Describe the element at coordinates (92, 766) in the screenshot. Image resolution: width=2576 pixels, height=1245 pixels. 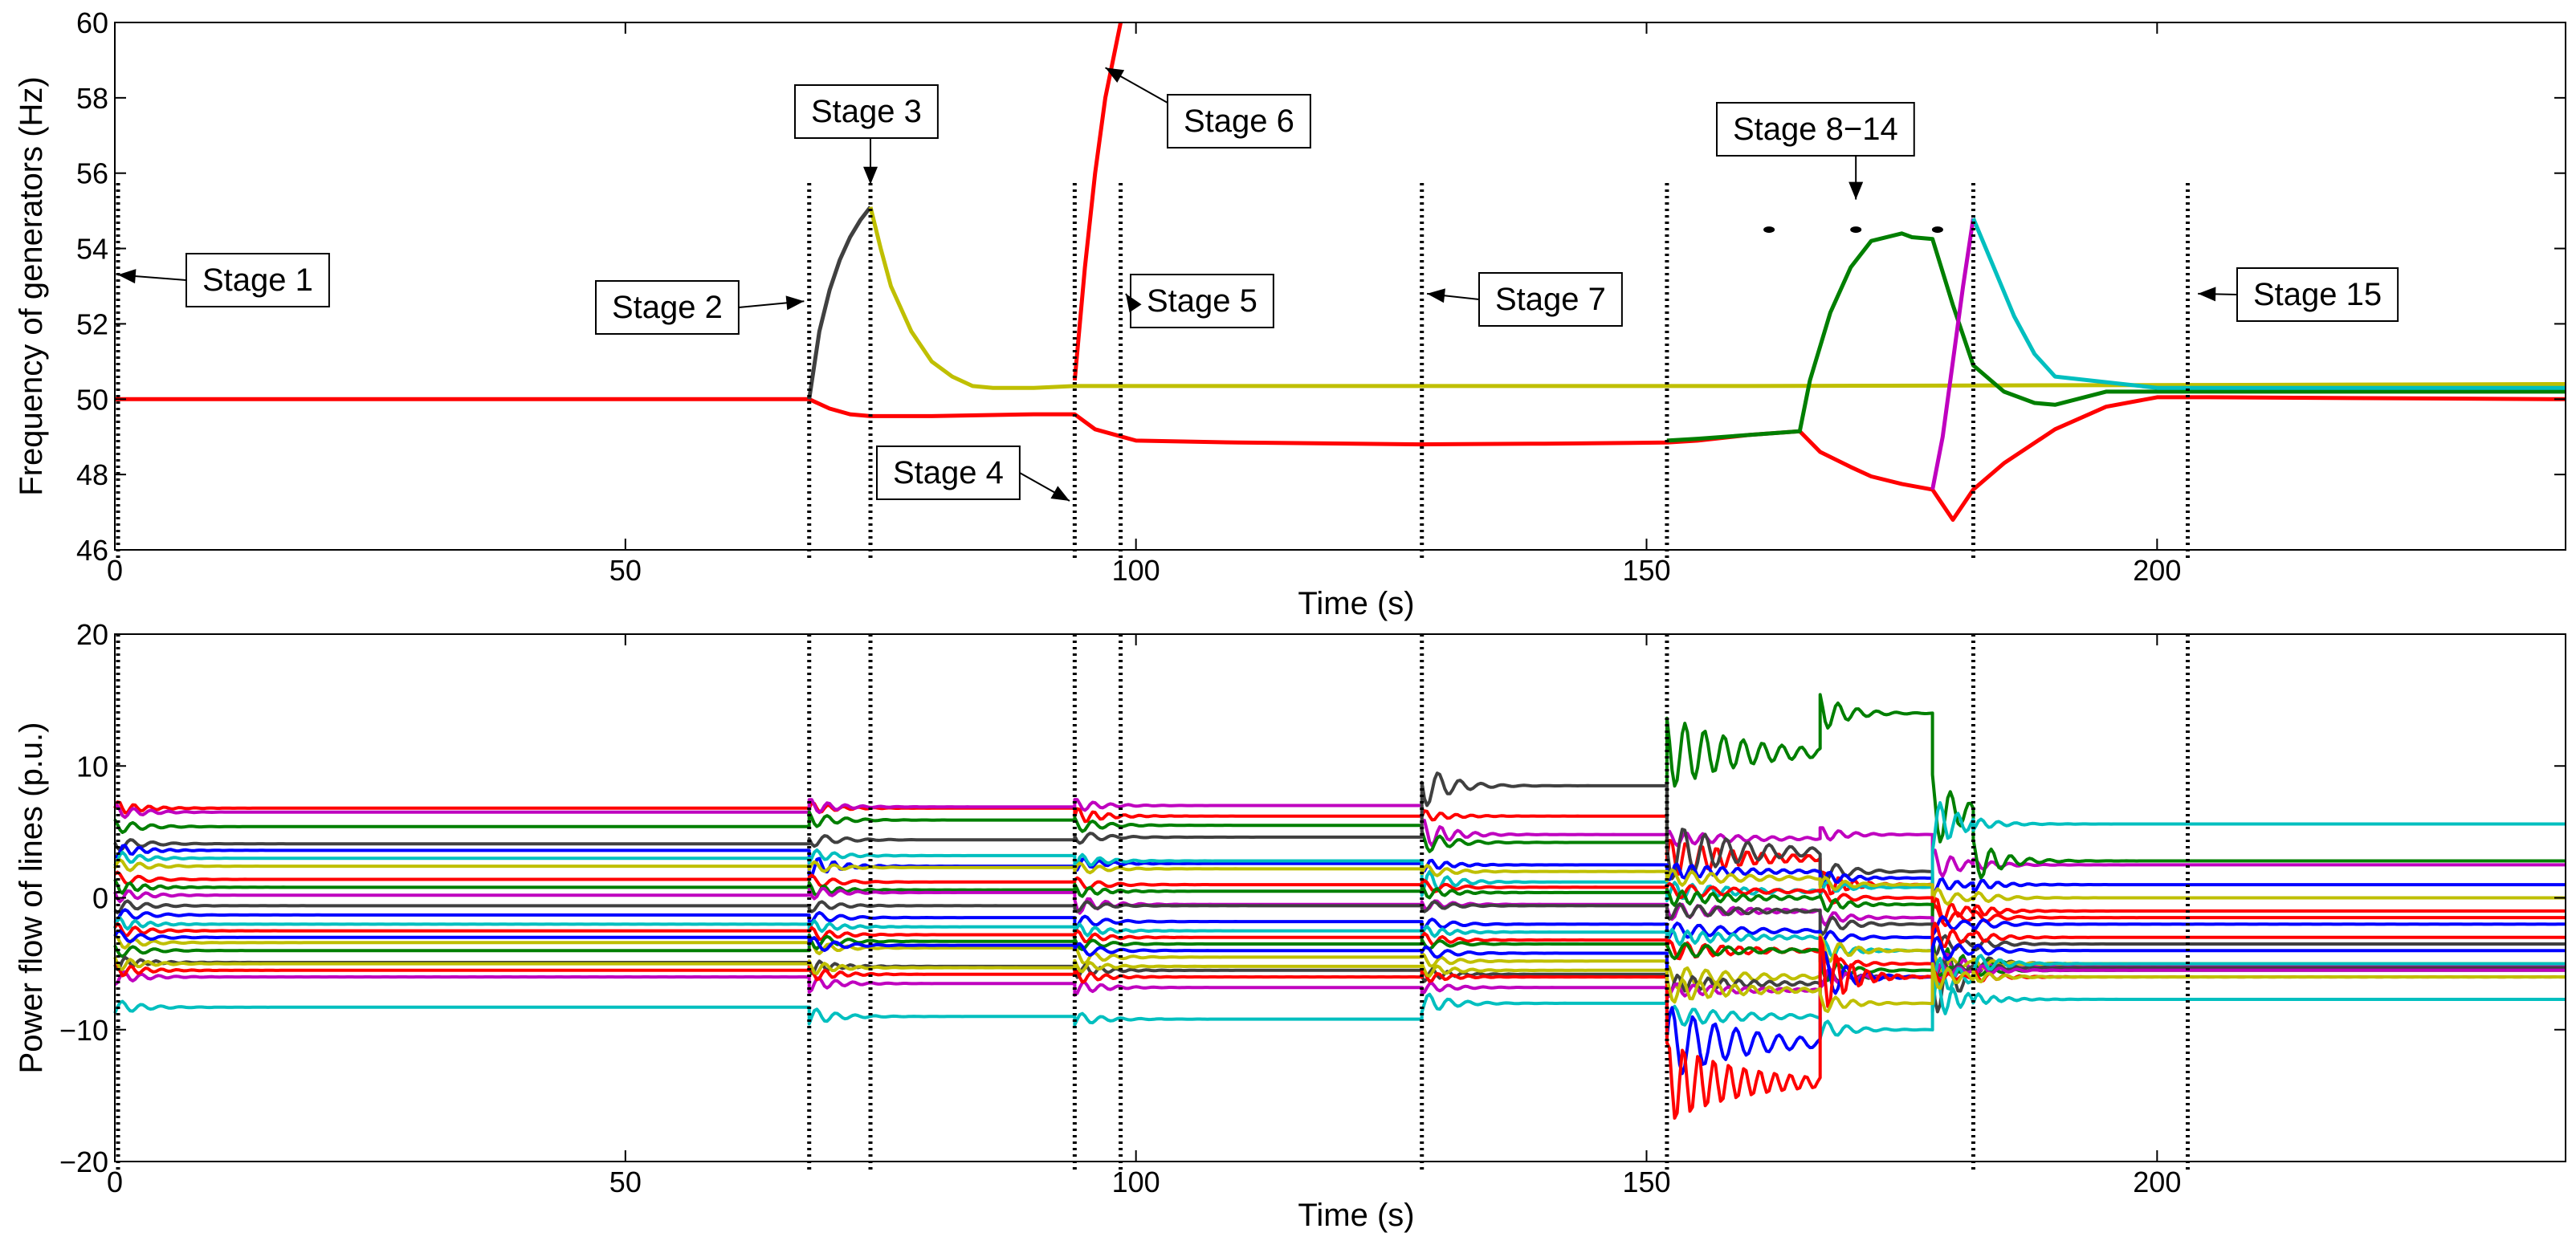
I see `y-tick-label: 10` at that location.